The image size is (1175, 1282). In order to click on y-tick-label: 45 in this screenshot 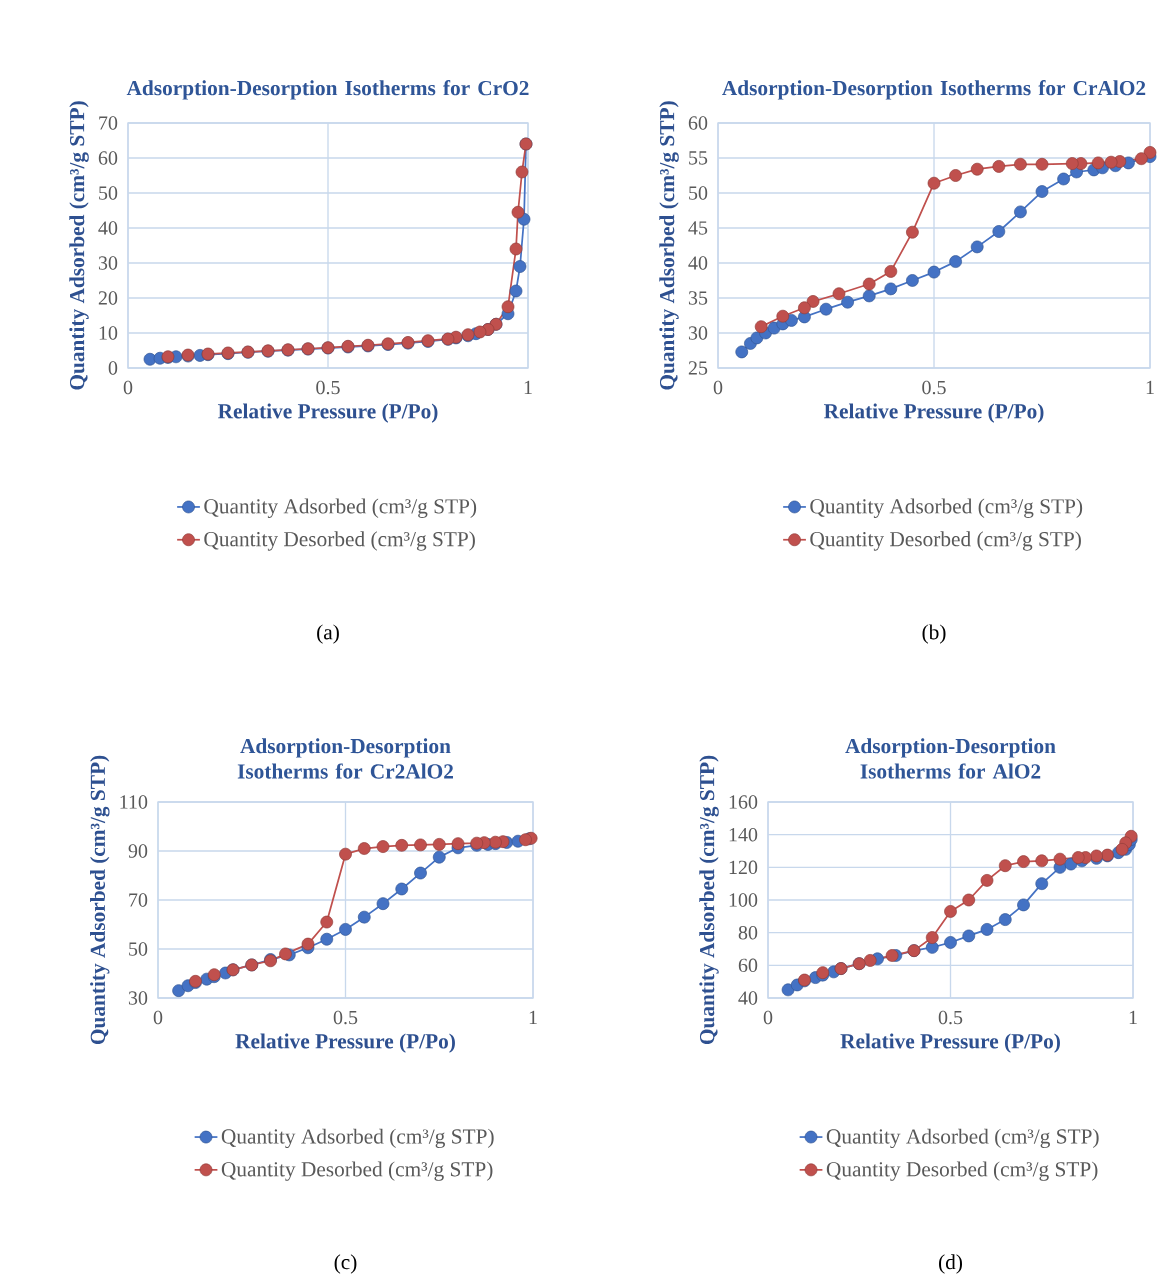, I will do `click(698, 228)`.